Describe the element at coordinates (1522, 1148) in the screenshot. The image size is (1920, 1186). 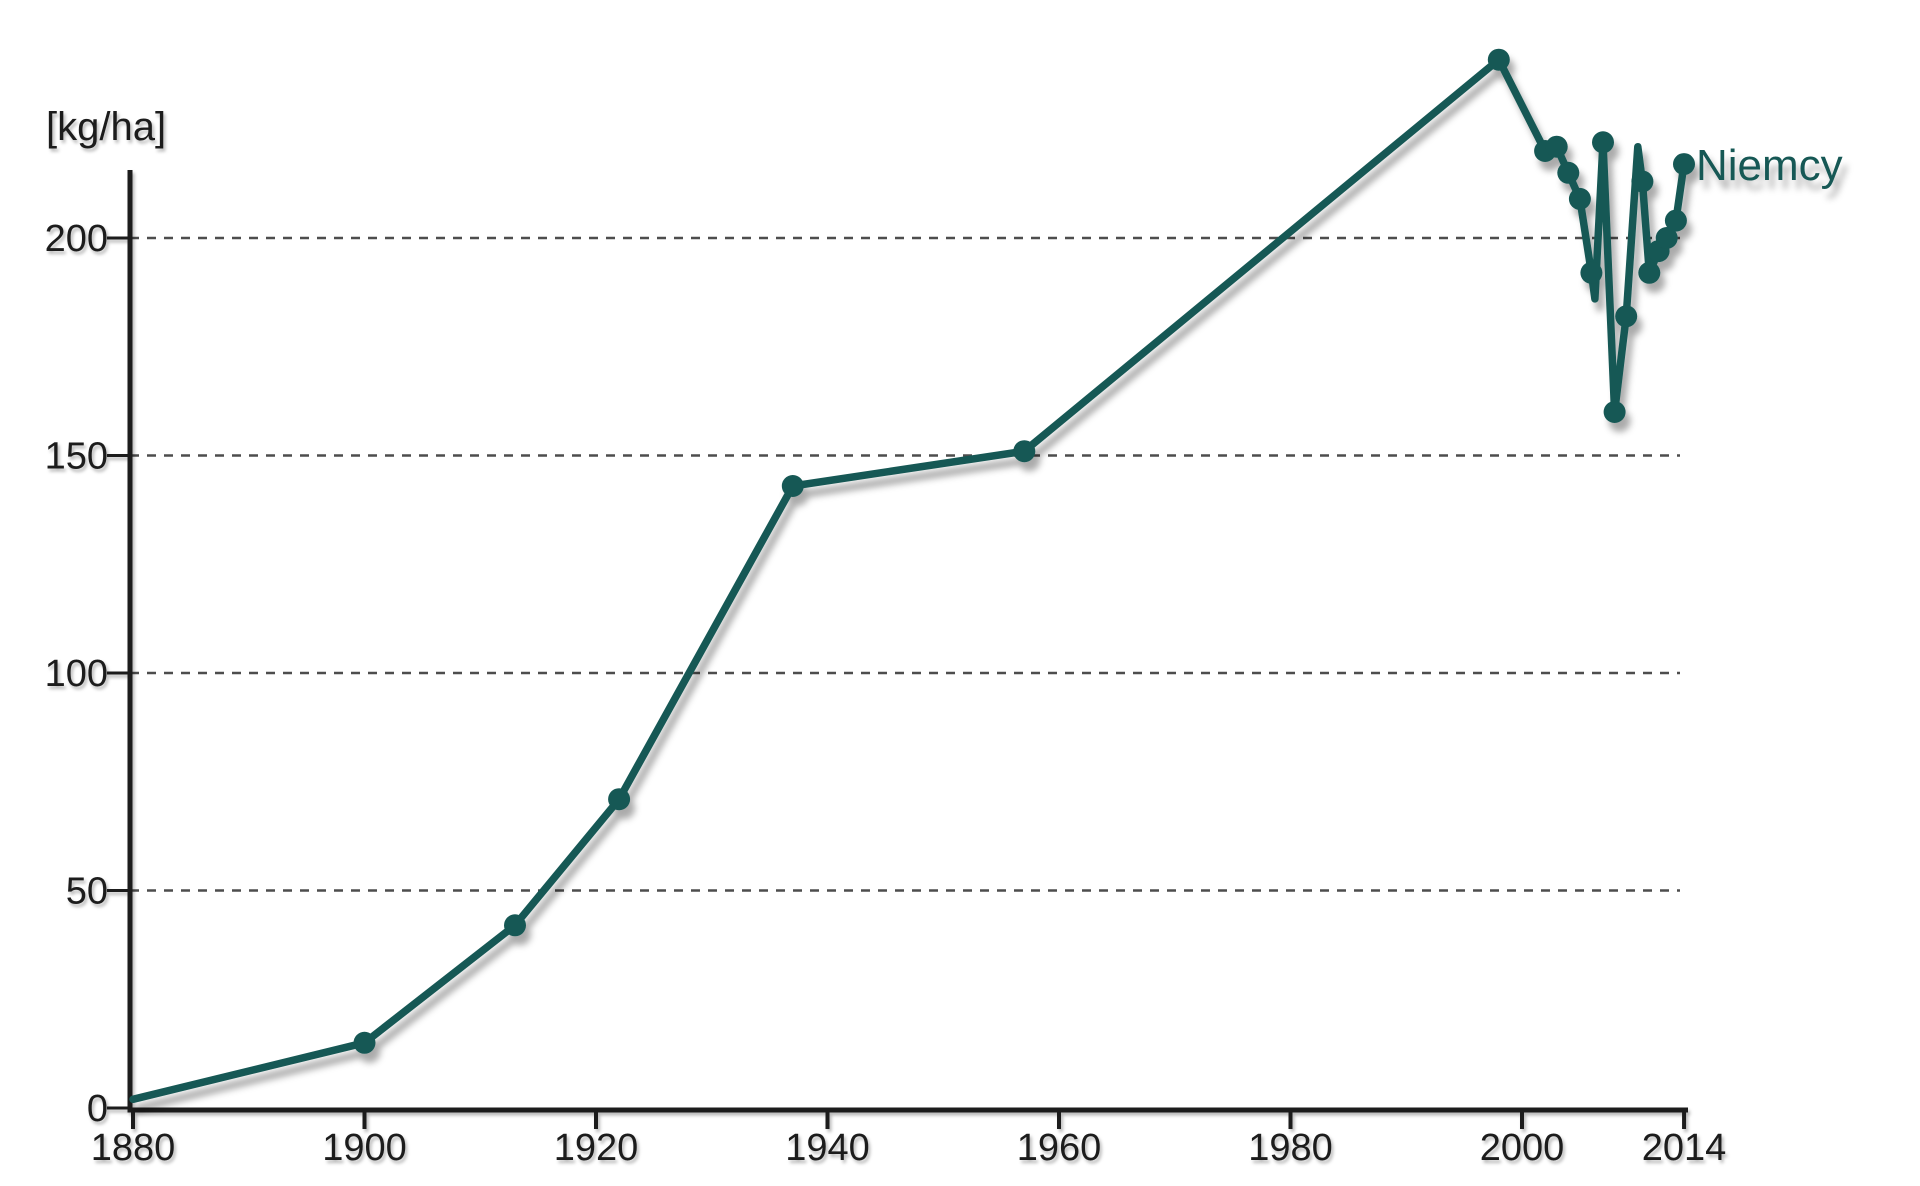
I see `x-tick-label-2000: 2000` at that location.